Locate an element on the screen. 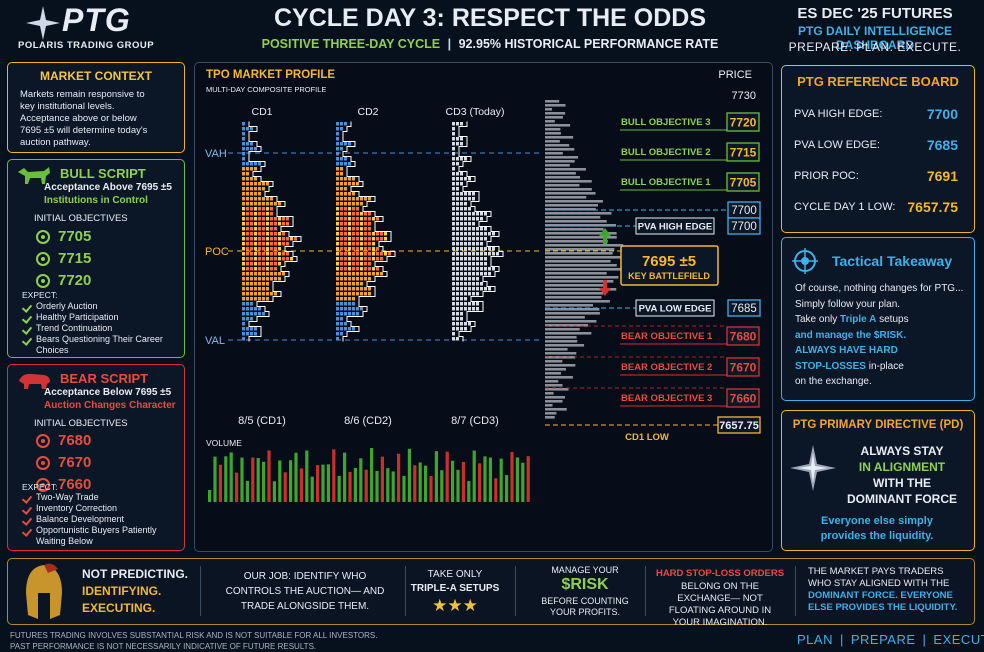 Image resolution: width=984 pixels, height=652 pixels. nav-item: EXECUTE is located at coordinates (958, 639).